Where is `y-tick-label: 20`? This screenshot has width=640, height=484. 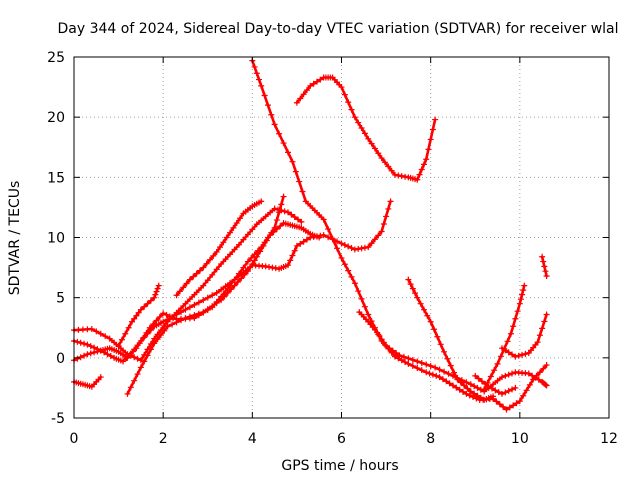
y-tick-label: 20 is located at coordinates (56, 118).